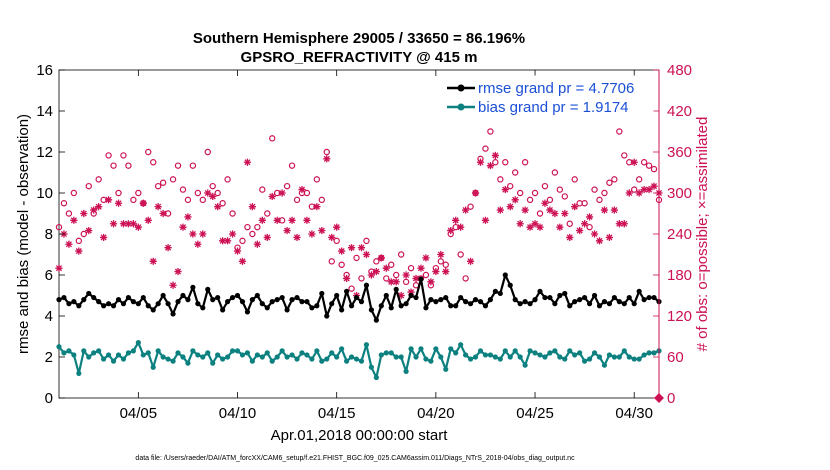  I want to click on y2-tick-label: 120, so click(679, 316).